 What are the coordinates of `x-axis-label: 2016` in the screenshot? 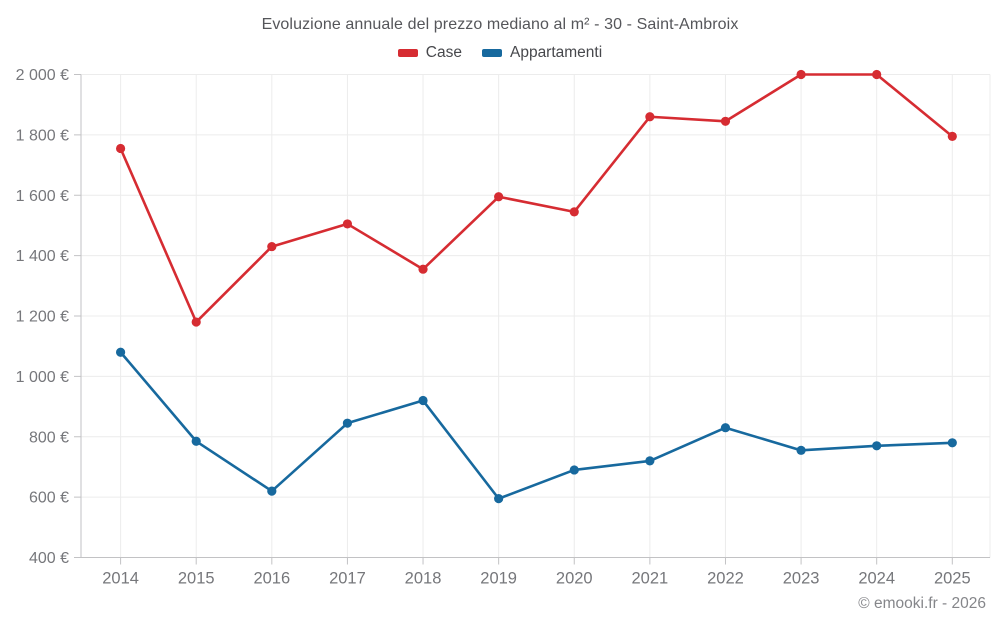 It's located at (271, 579).